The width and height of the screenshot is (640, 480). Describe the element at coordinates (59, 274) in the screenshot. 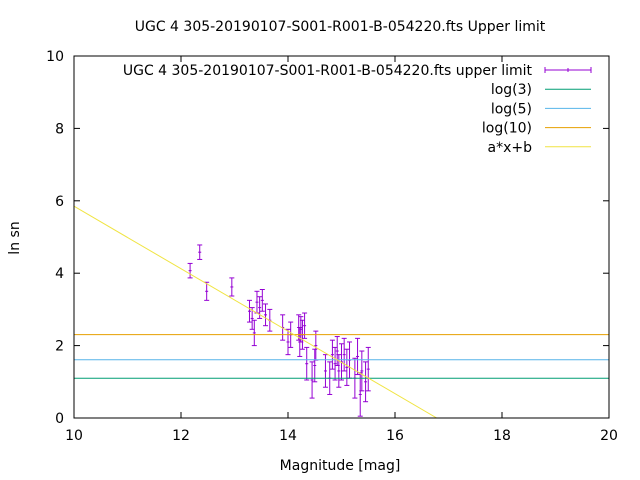

I see `y-tick-label: 4` at that location.